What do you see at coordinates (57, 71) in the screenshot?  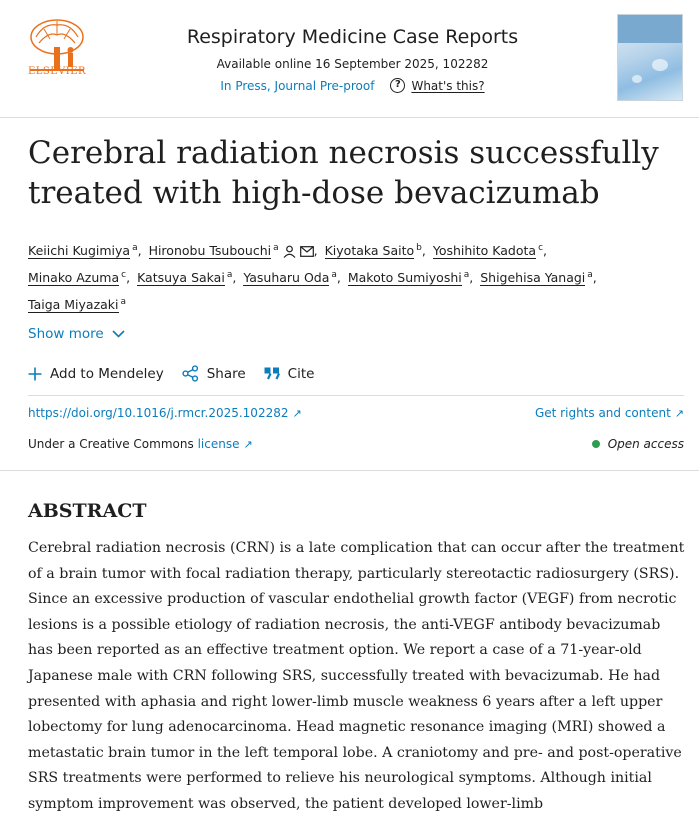 I see `elsevier-wordmark: ELSEVIER` at bounding box center [57, 71].